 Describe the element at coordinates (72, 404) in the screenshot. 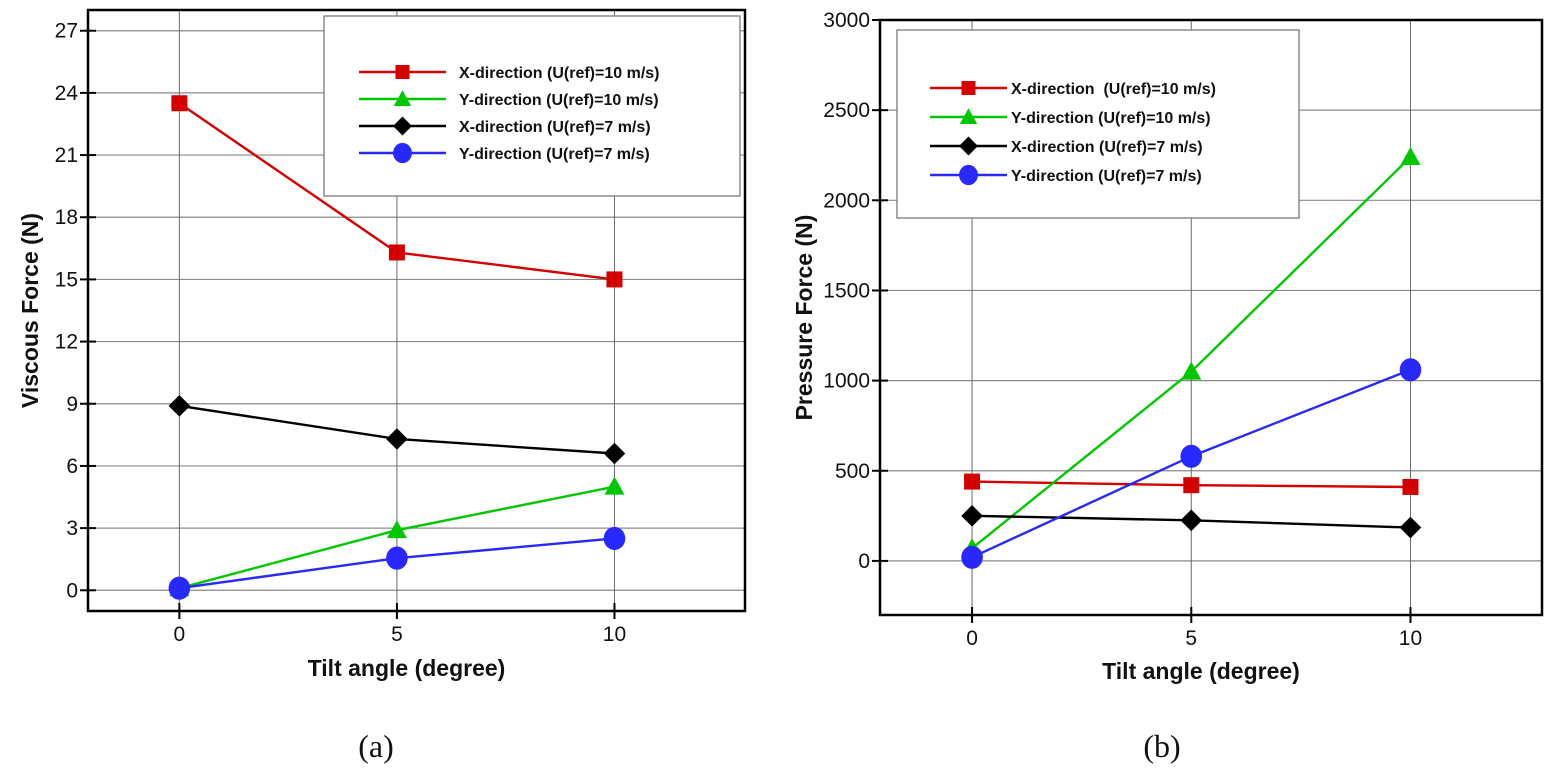

I see `y-tick-label: 9` at that location.